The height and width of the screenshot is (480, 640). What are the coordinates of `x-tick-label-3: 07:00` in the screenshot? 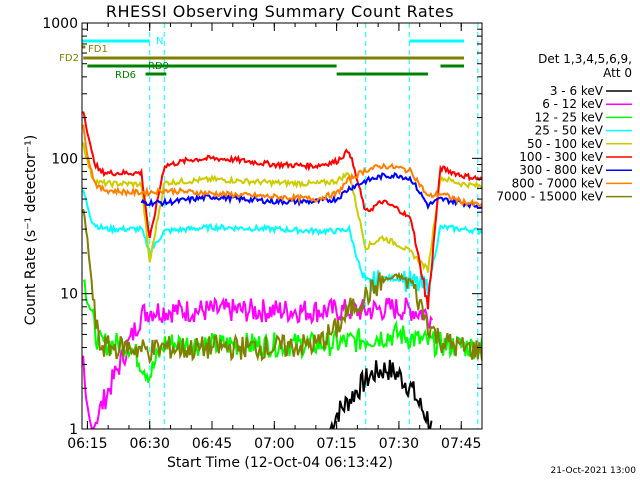 It's located at (274, 444).